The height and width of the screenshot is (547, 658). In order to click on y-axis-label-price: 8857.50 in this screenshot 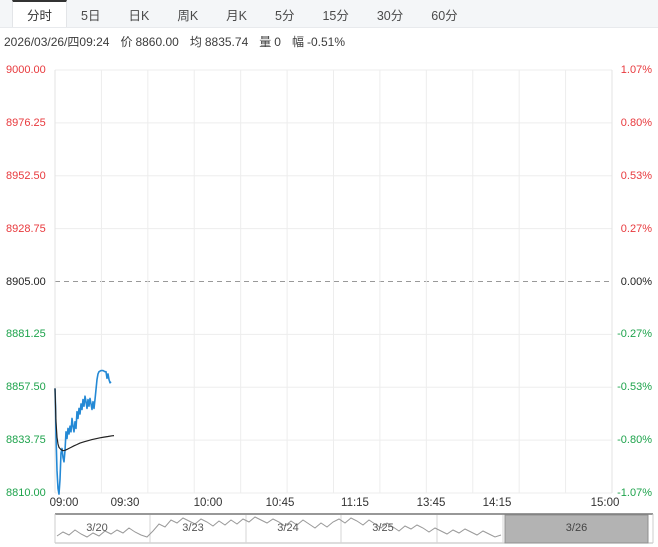, I will do `click(26, 387)`.